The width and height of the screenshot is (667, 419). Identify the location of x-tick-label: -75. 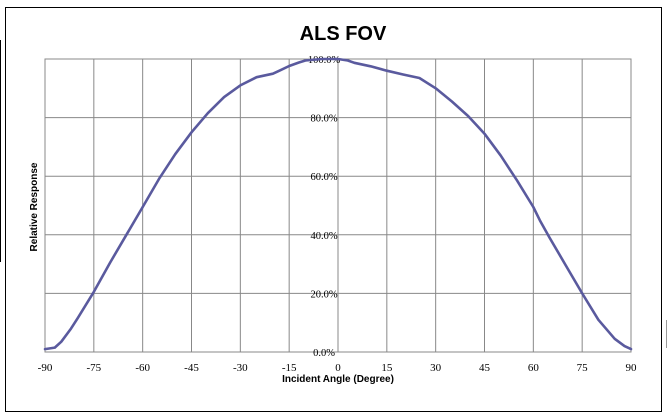
(93, 368).